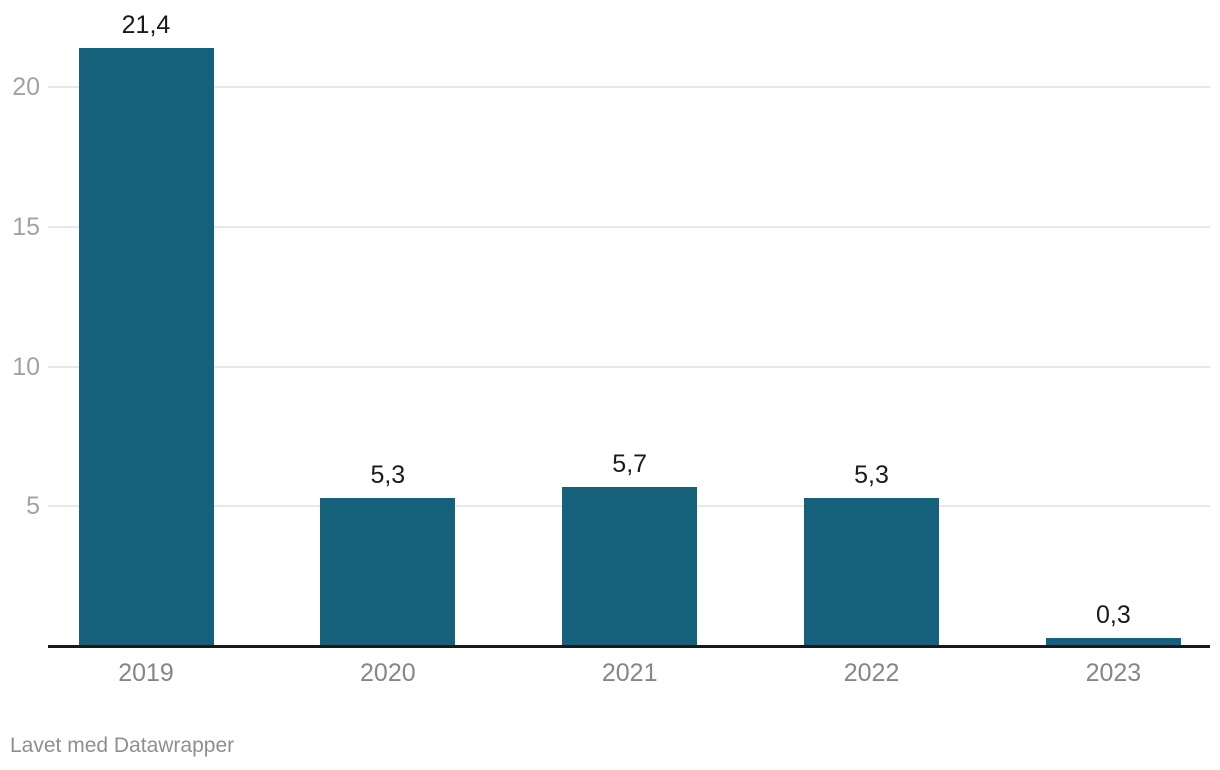  What do you see at coordinates (26, 226) in the screenshot?
I see `y-axis-tick-label: 15` at bounding box center [26, 226].